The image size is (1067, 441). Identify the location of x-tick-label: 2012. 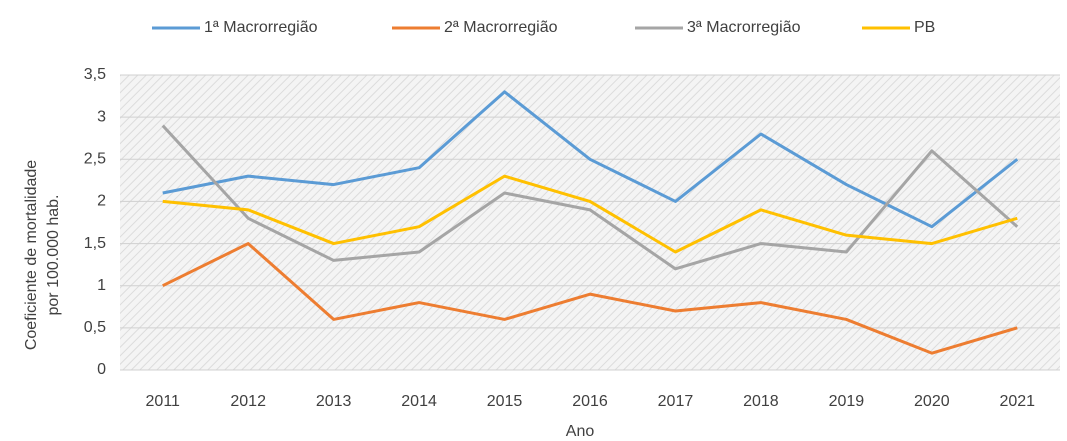
(248, 401).